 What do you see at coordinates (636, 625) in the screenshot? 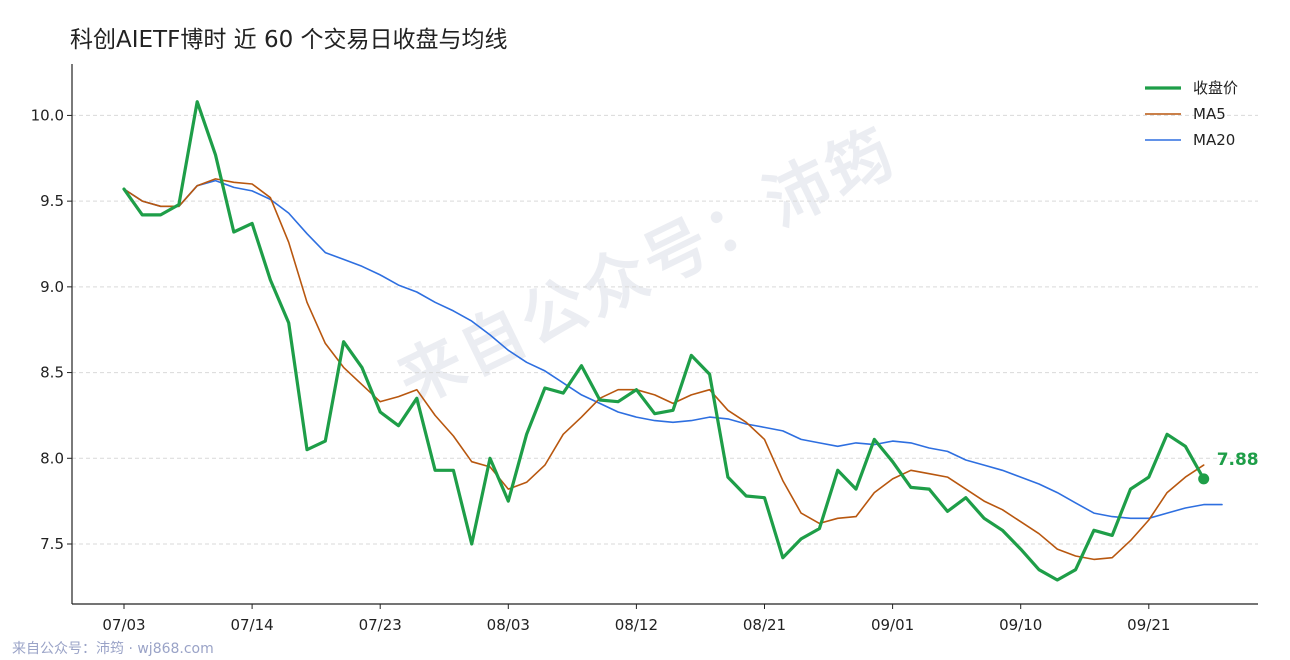
I see `x-tick-label: 08/12` at bounding box center [636, 625].